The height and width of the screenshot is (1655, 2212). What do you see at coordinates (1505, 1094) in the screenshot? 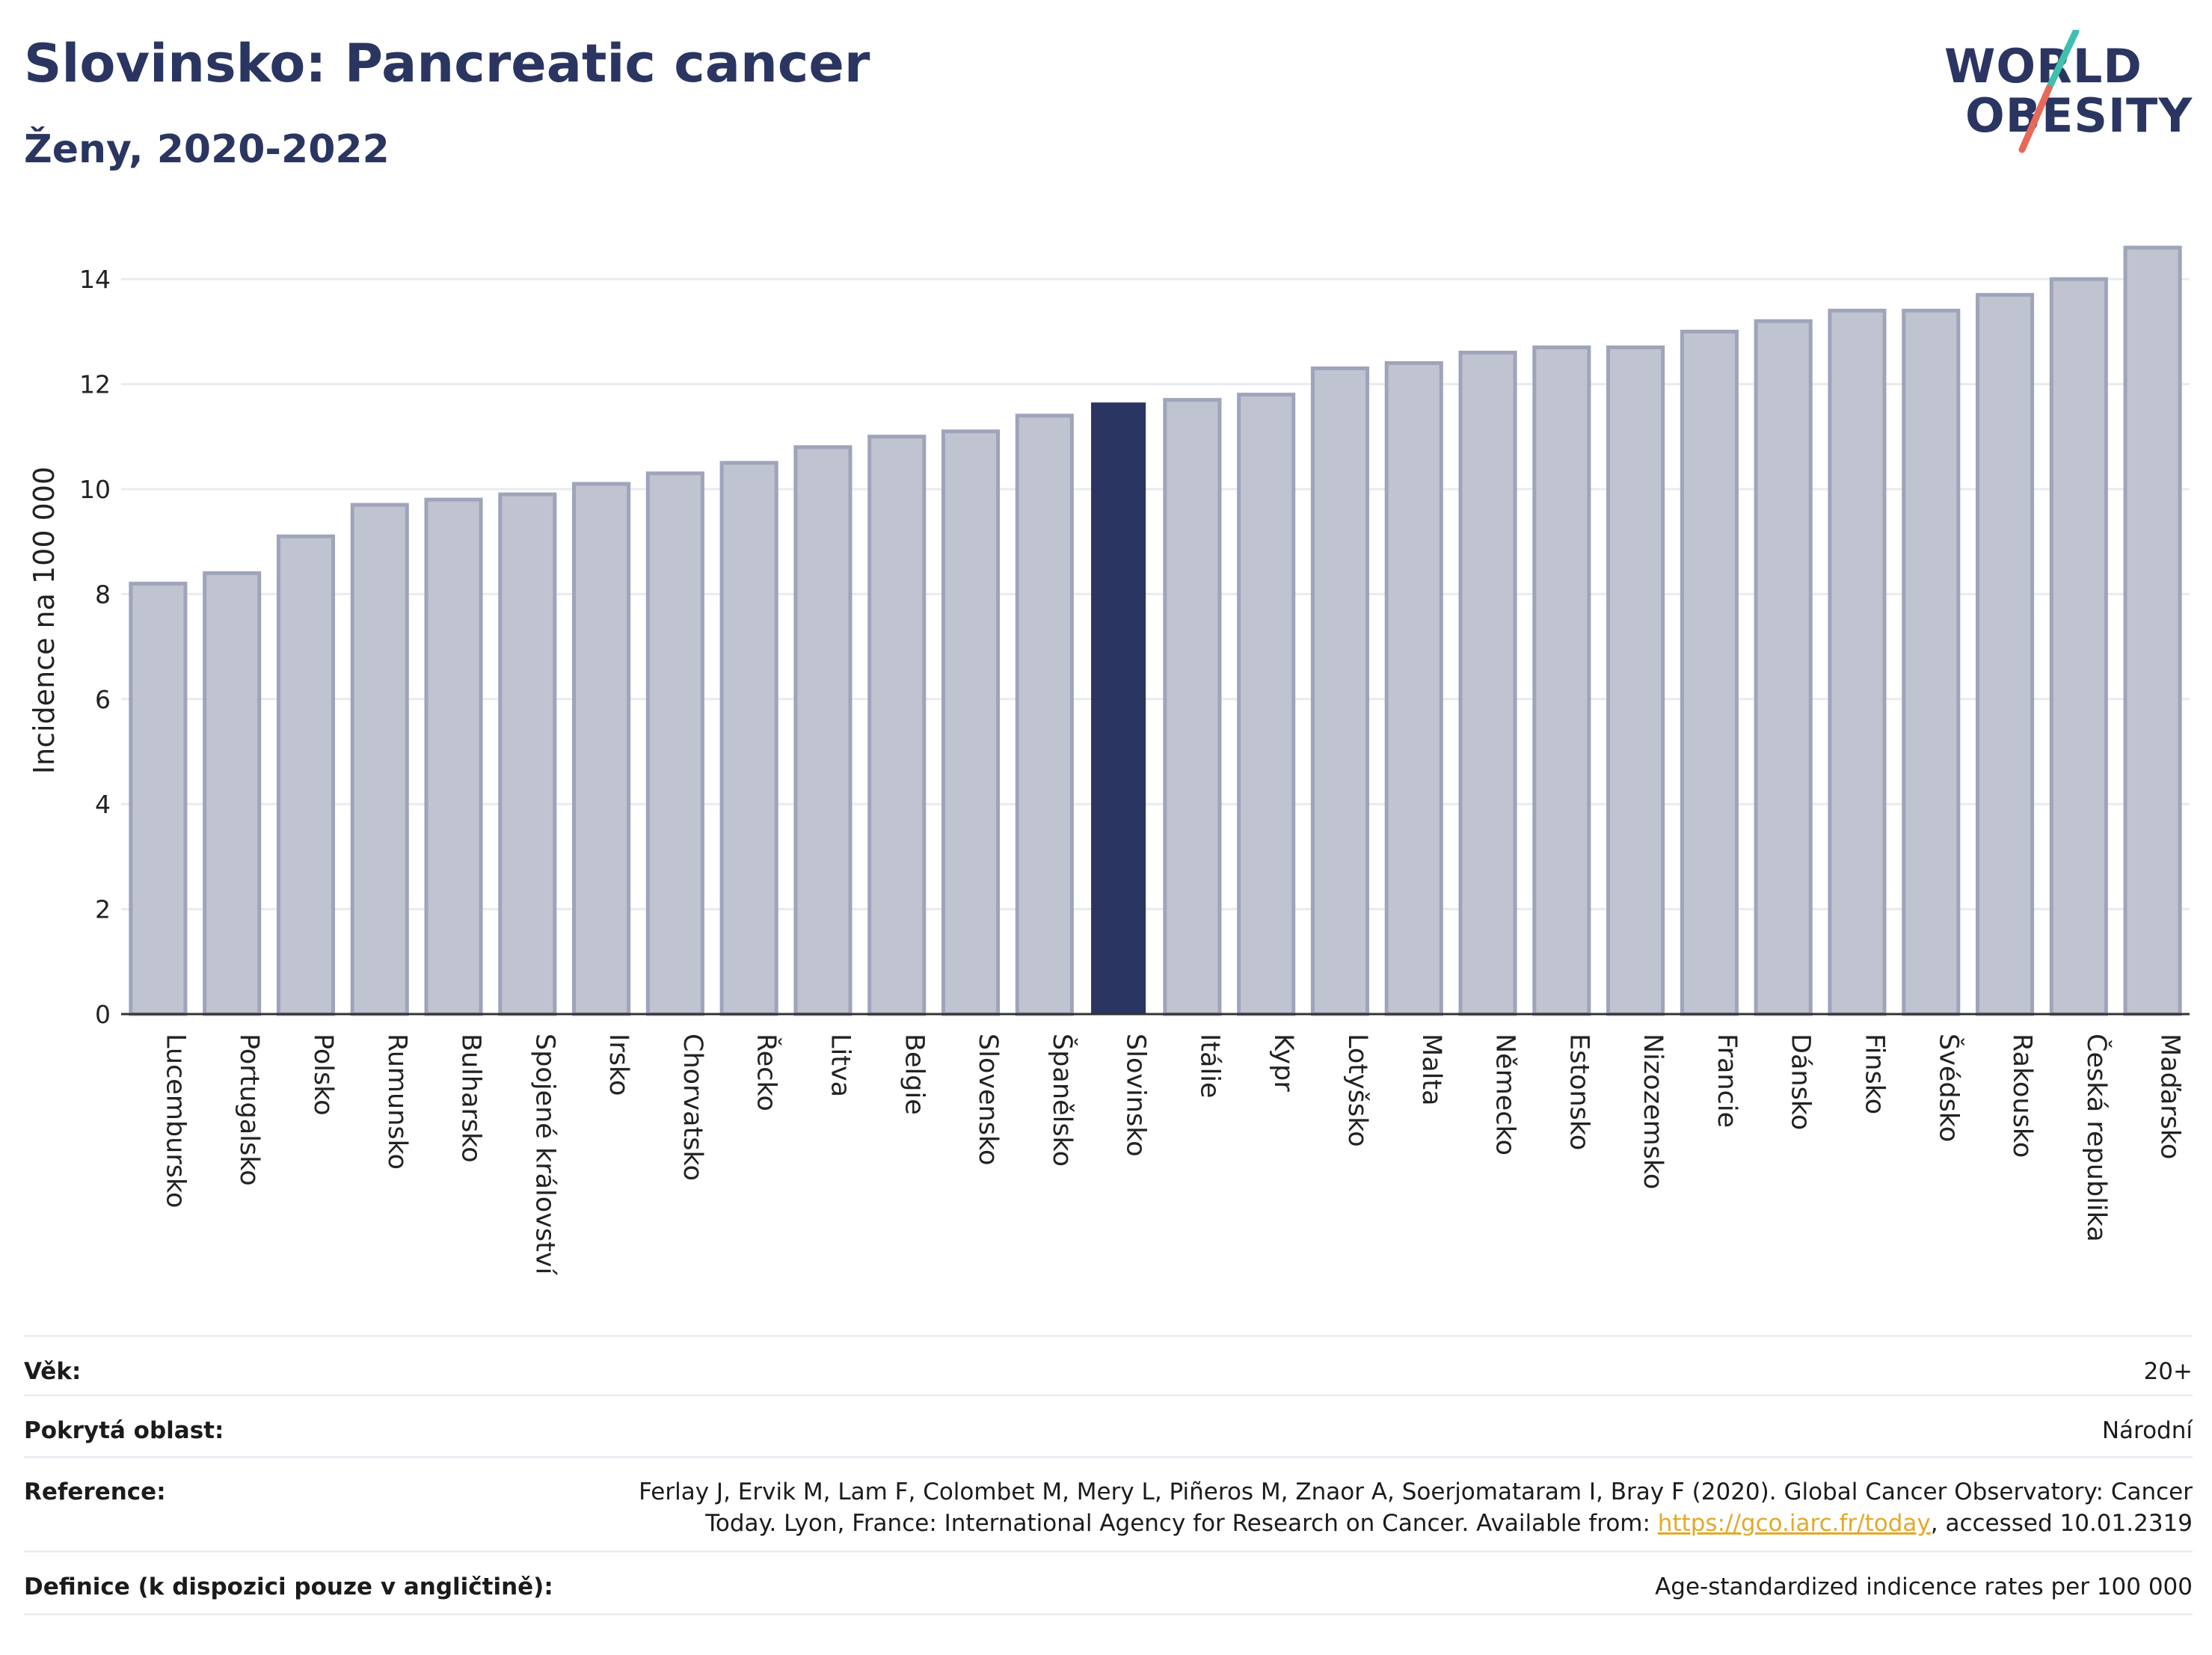
I see `x-tick-label: Německo` at bounding box center [1505, 1094].